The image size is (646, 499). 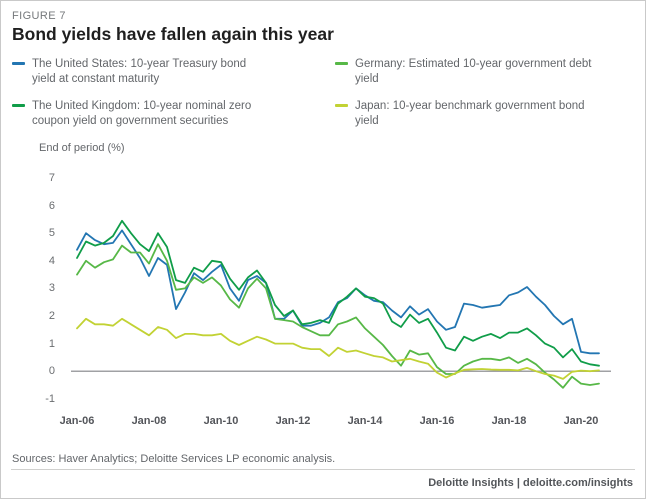 I want to click on y-tick-label: 0, so click(x=51, y=371).